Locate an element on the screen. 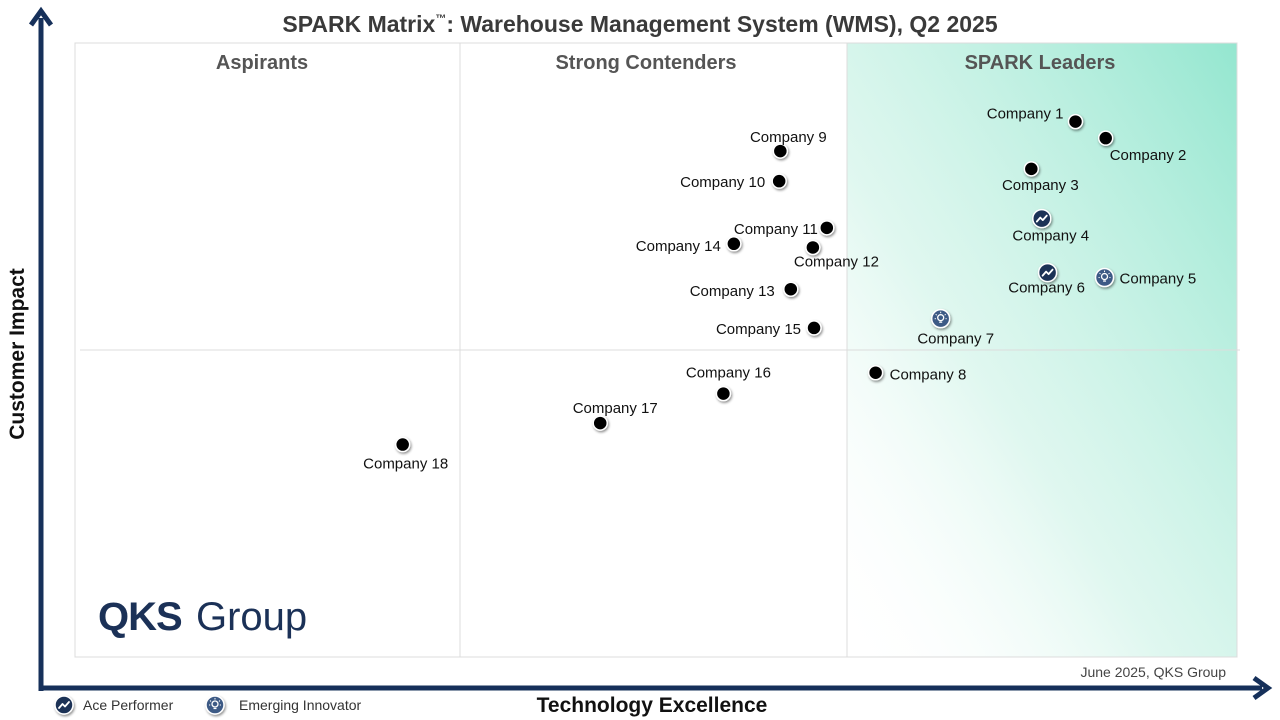 The width and height of the screenshot is (1280, 720). data-point: Company 12 is located at coordinates (836, 254).